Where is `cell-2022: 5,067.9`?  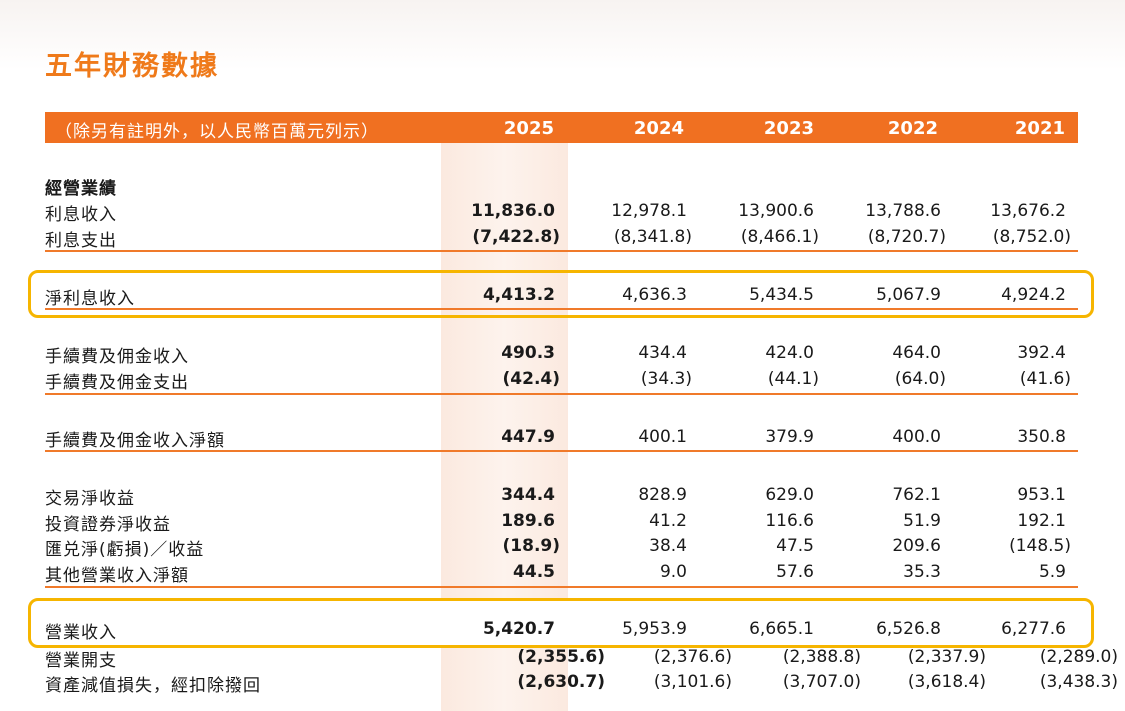 cell-2022: 5,067.9 is located at coordinates (908, 295).